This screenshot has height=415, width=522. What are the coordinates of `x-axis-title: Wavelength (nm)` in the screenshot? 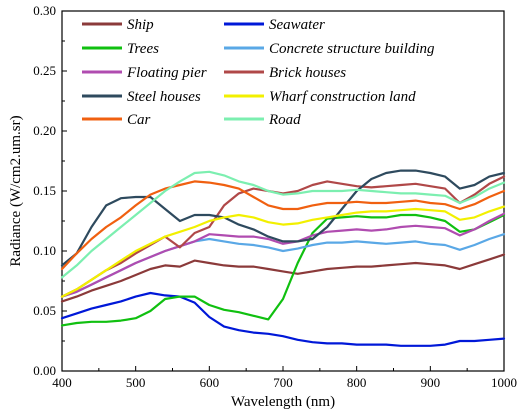 It's located at (283, 402).